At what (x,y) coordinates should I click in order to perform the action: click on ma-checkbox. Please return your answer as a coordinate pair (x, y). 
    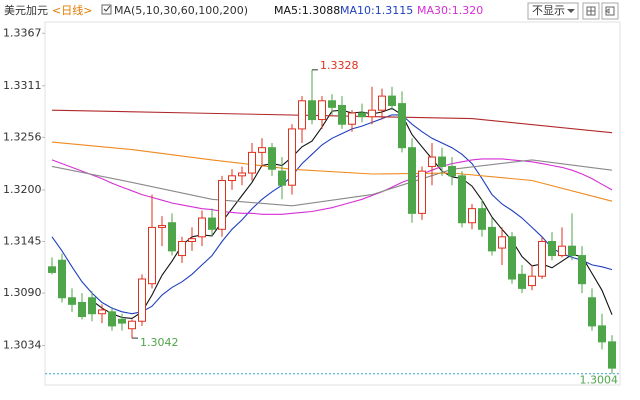
    Looking at the image, I should click on (106, 9).